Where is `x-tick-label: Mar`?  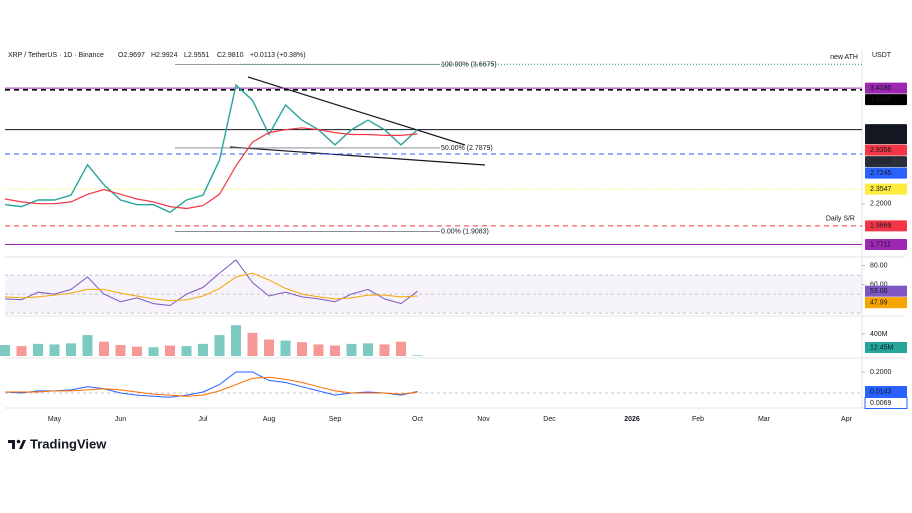
x-tick-label: Mar is located at coordinates (764, 419).